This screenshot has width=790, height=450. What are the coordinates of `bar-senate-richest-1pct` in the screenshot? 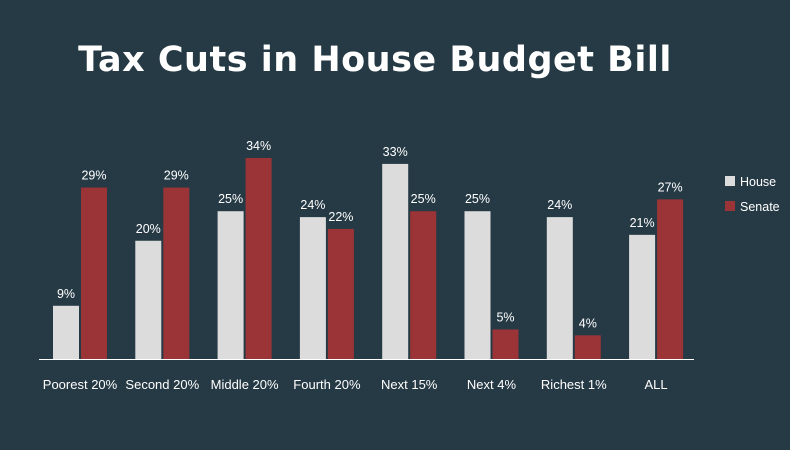 It's located at (587, 347).